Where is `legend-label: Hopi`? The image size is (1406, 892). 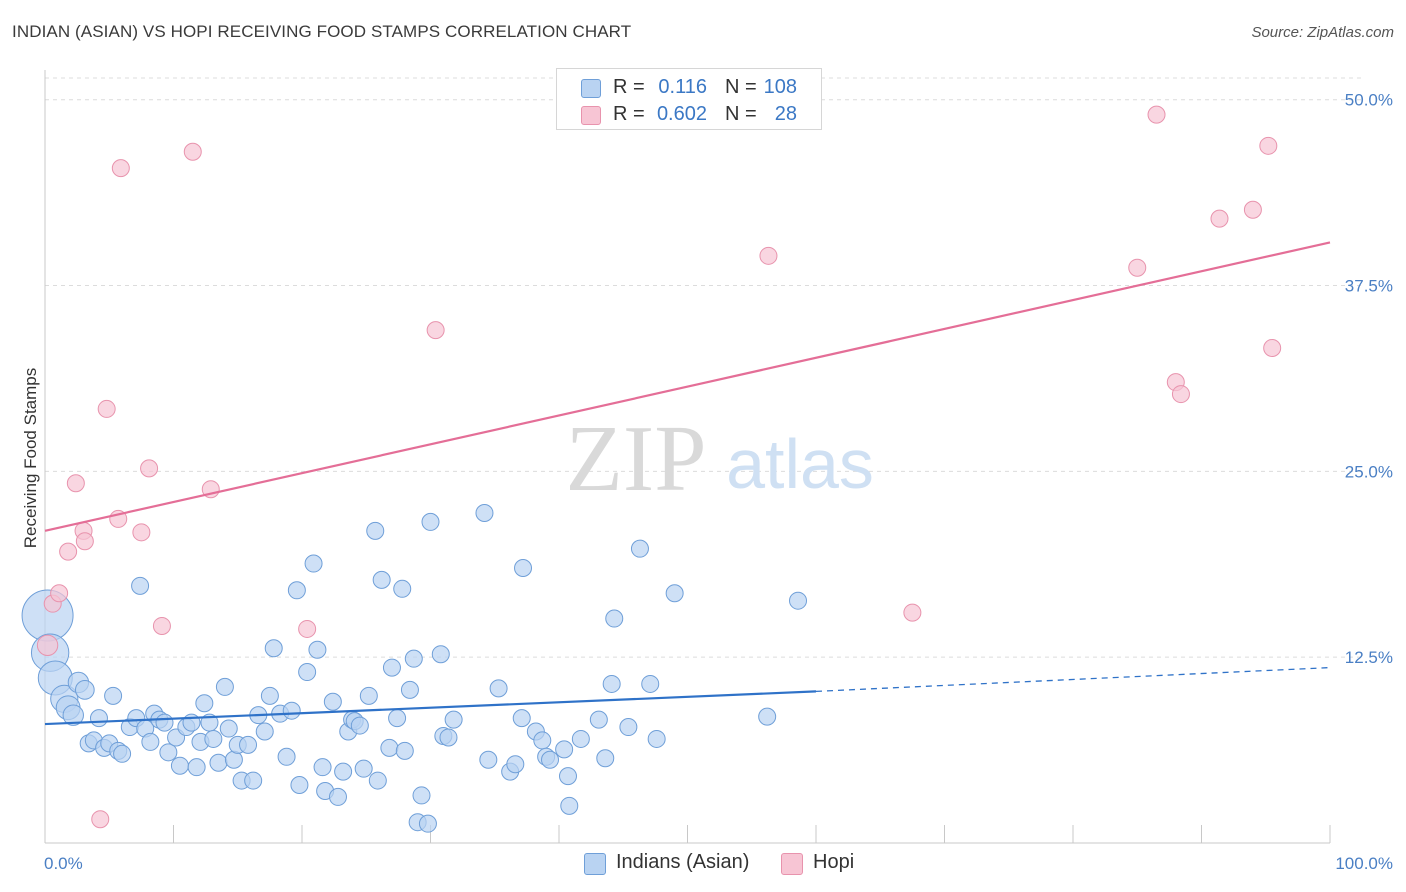
legend-label: Hopi is located at coordinates (834, 862).